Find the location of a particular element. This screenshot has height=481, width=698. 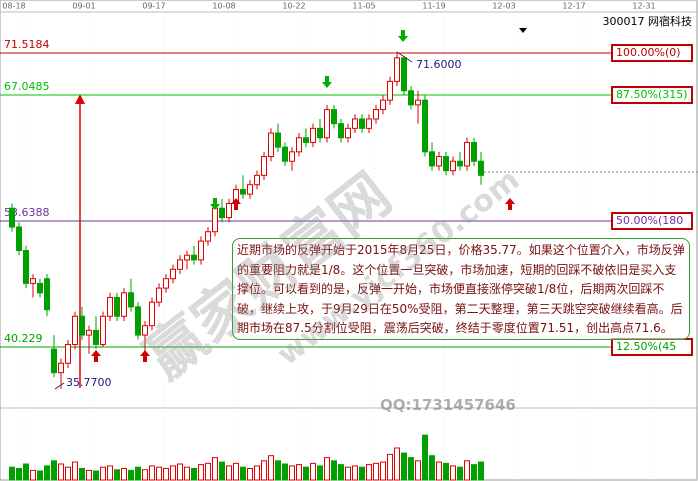

high-pointer is located at coordinates (404, 57).